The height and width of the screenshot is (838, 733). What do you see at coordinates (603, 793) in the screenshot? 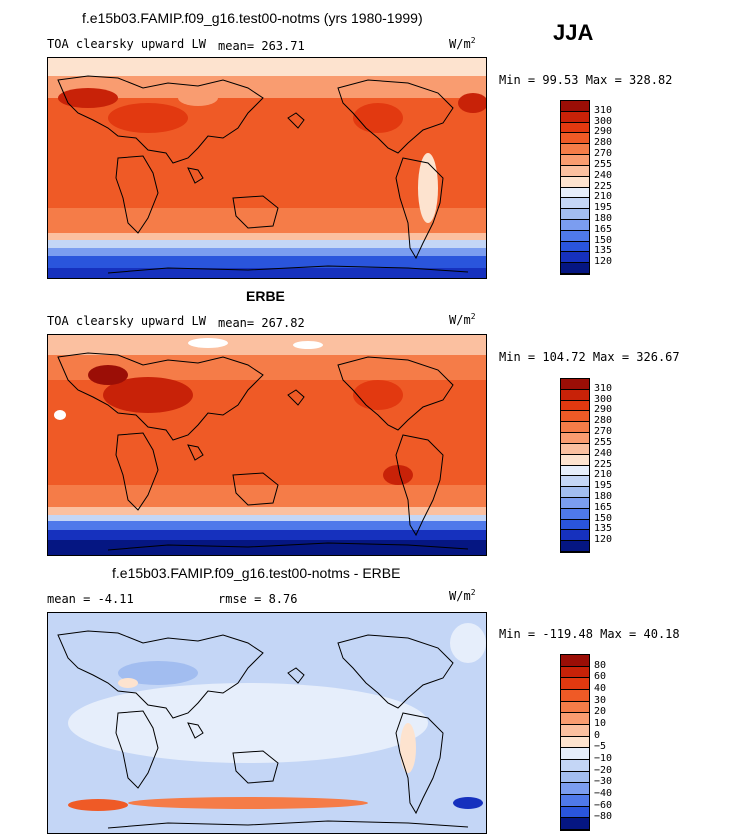
I see `colorbar-label: −40` at bounding box center [603, 793].